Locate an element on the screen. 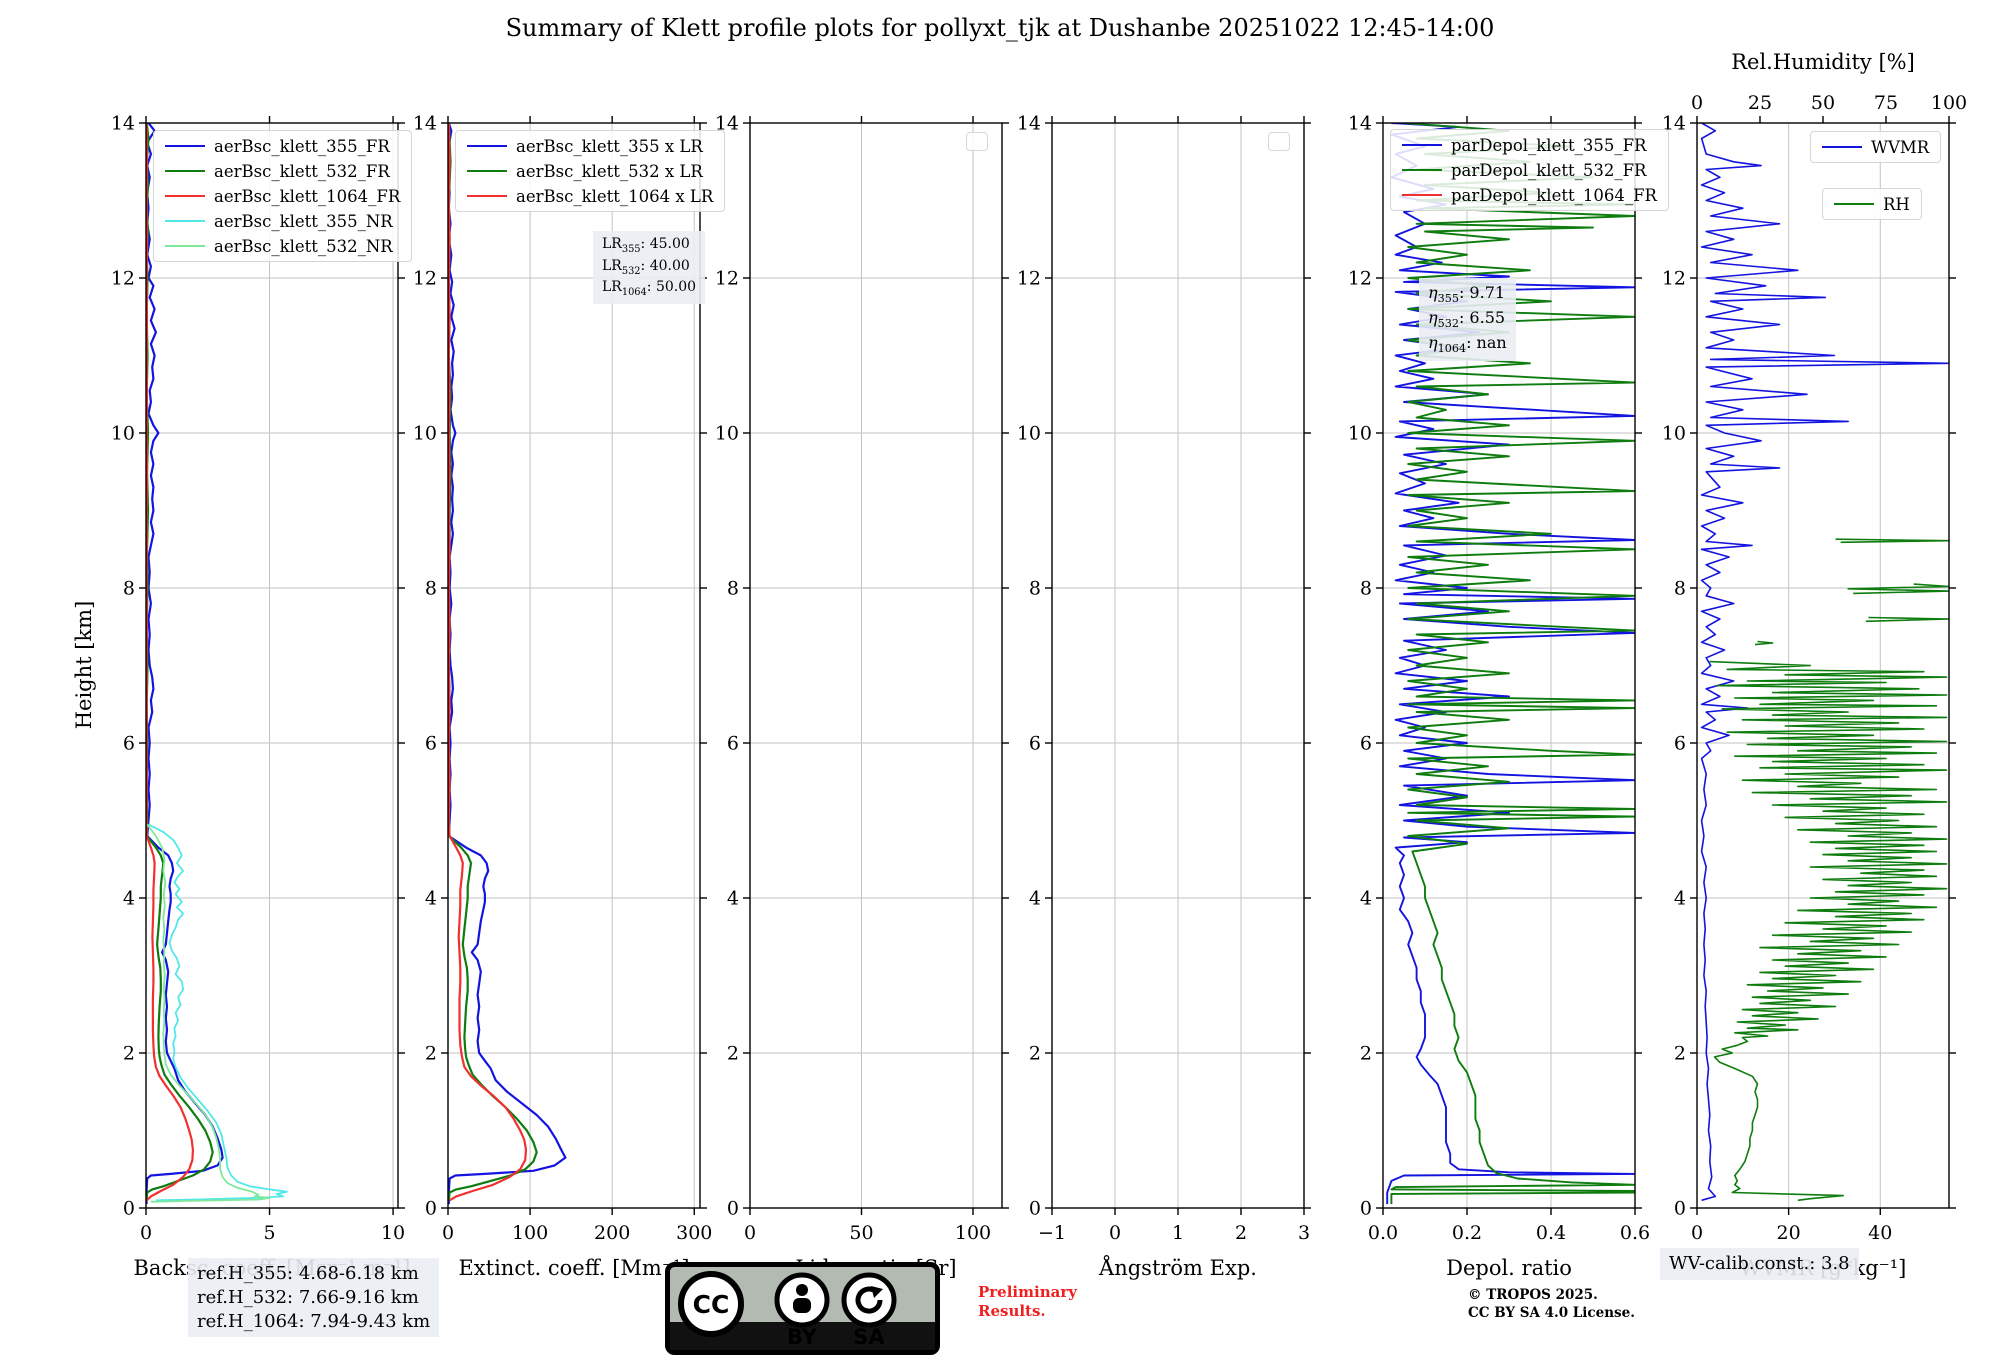  eta-532-line: η532: 6.55 is located at coordinates (1467, 319).